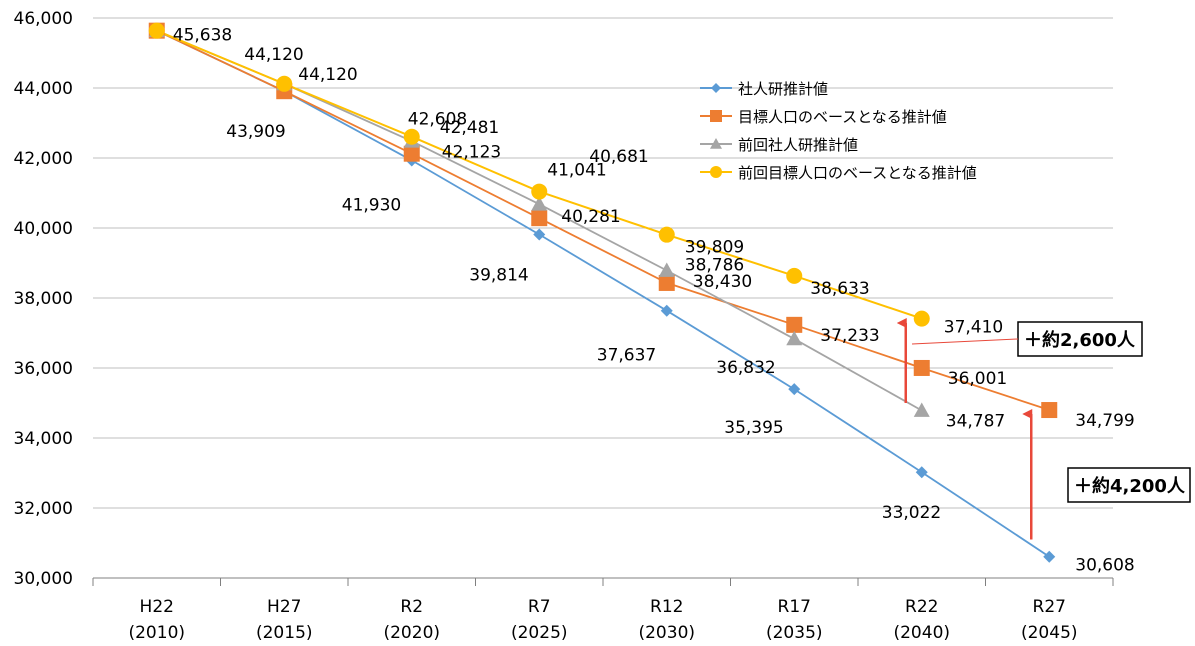  What do you see at coordinates (471, 153) in the screenshot?
I see `data-label: 42,123` at bounding box center [471, 153].